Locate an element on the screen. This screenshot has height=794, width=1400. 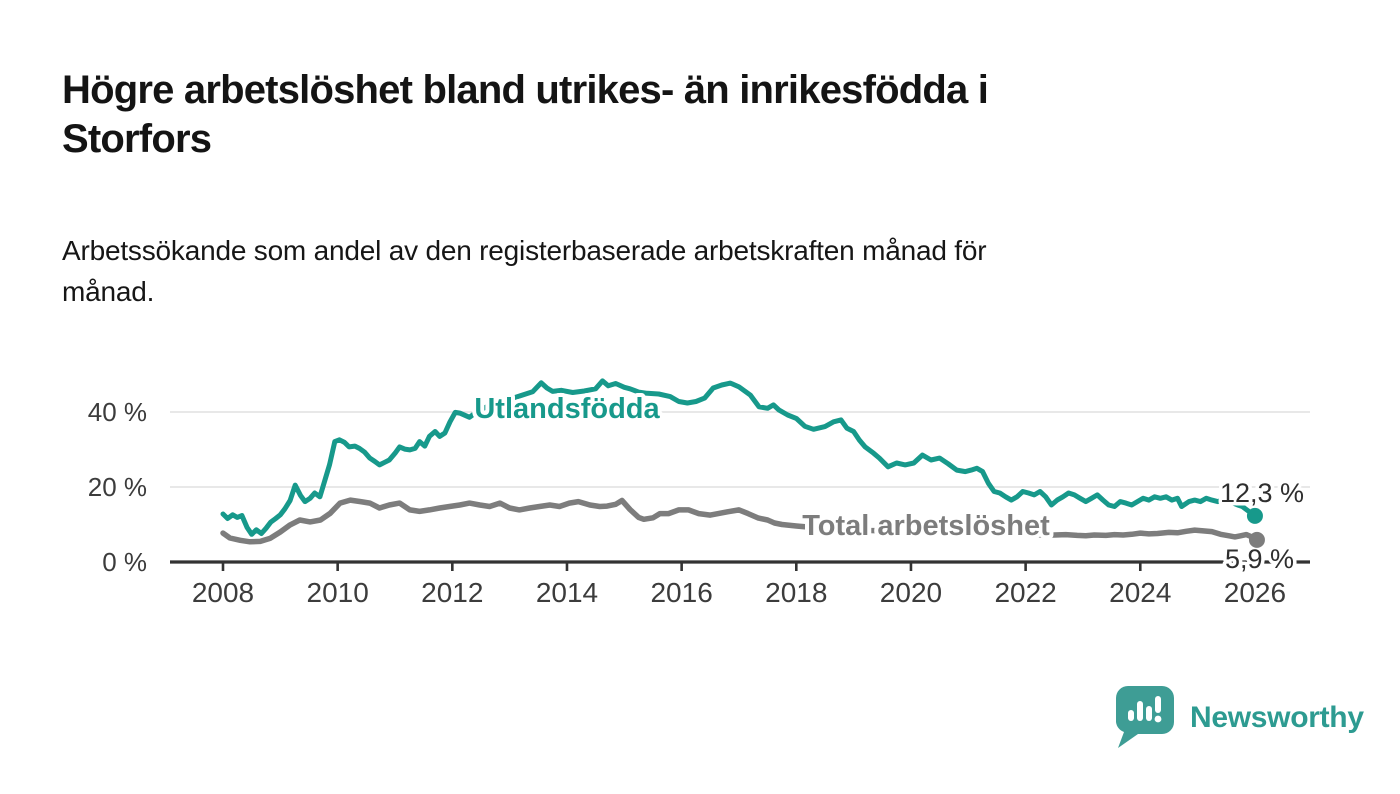
x-tick-label: 2014 is located at coordinates (567, 592).